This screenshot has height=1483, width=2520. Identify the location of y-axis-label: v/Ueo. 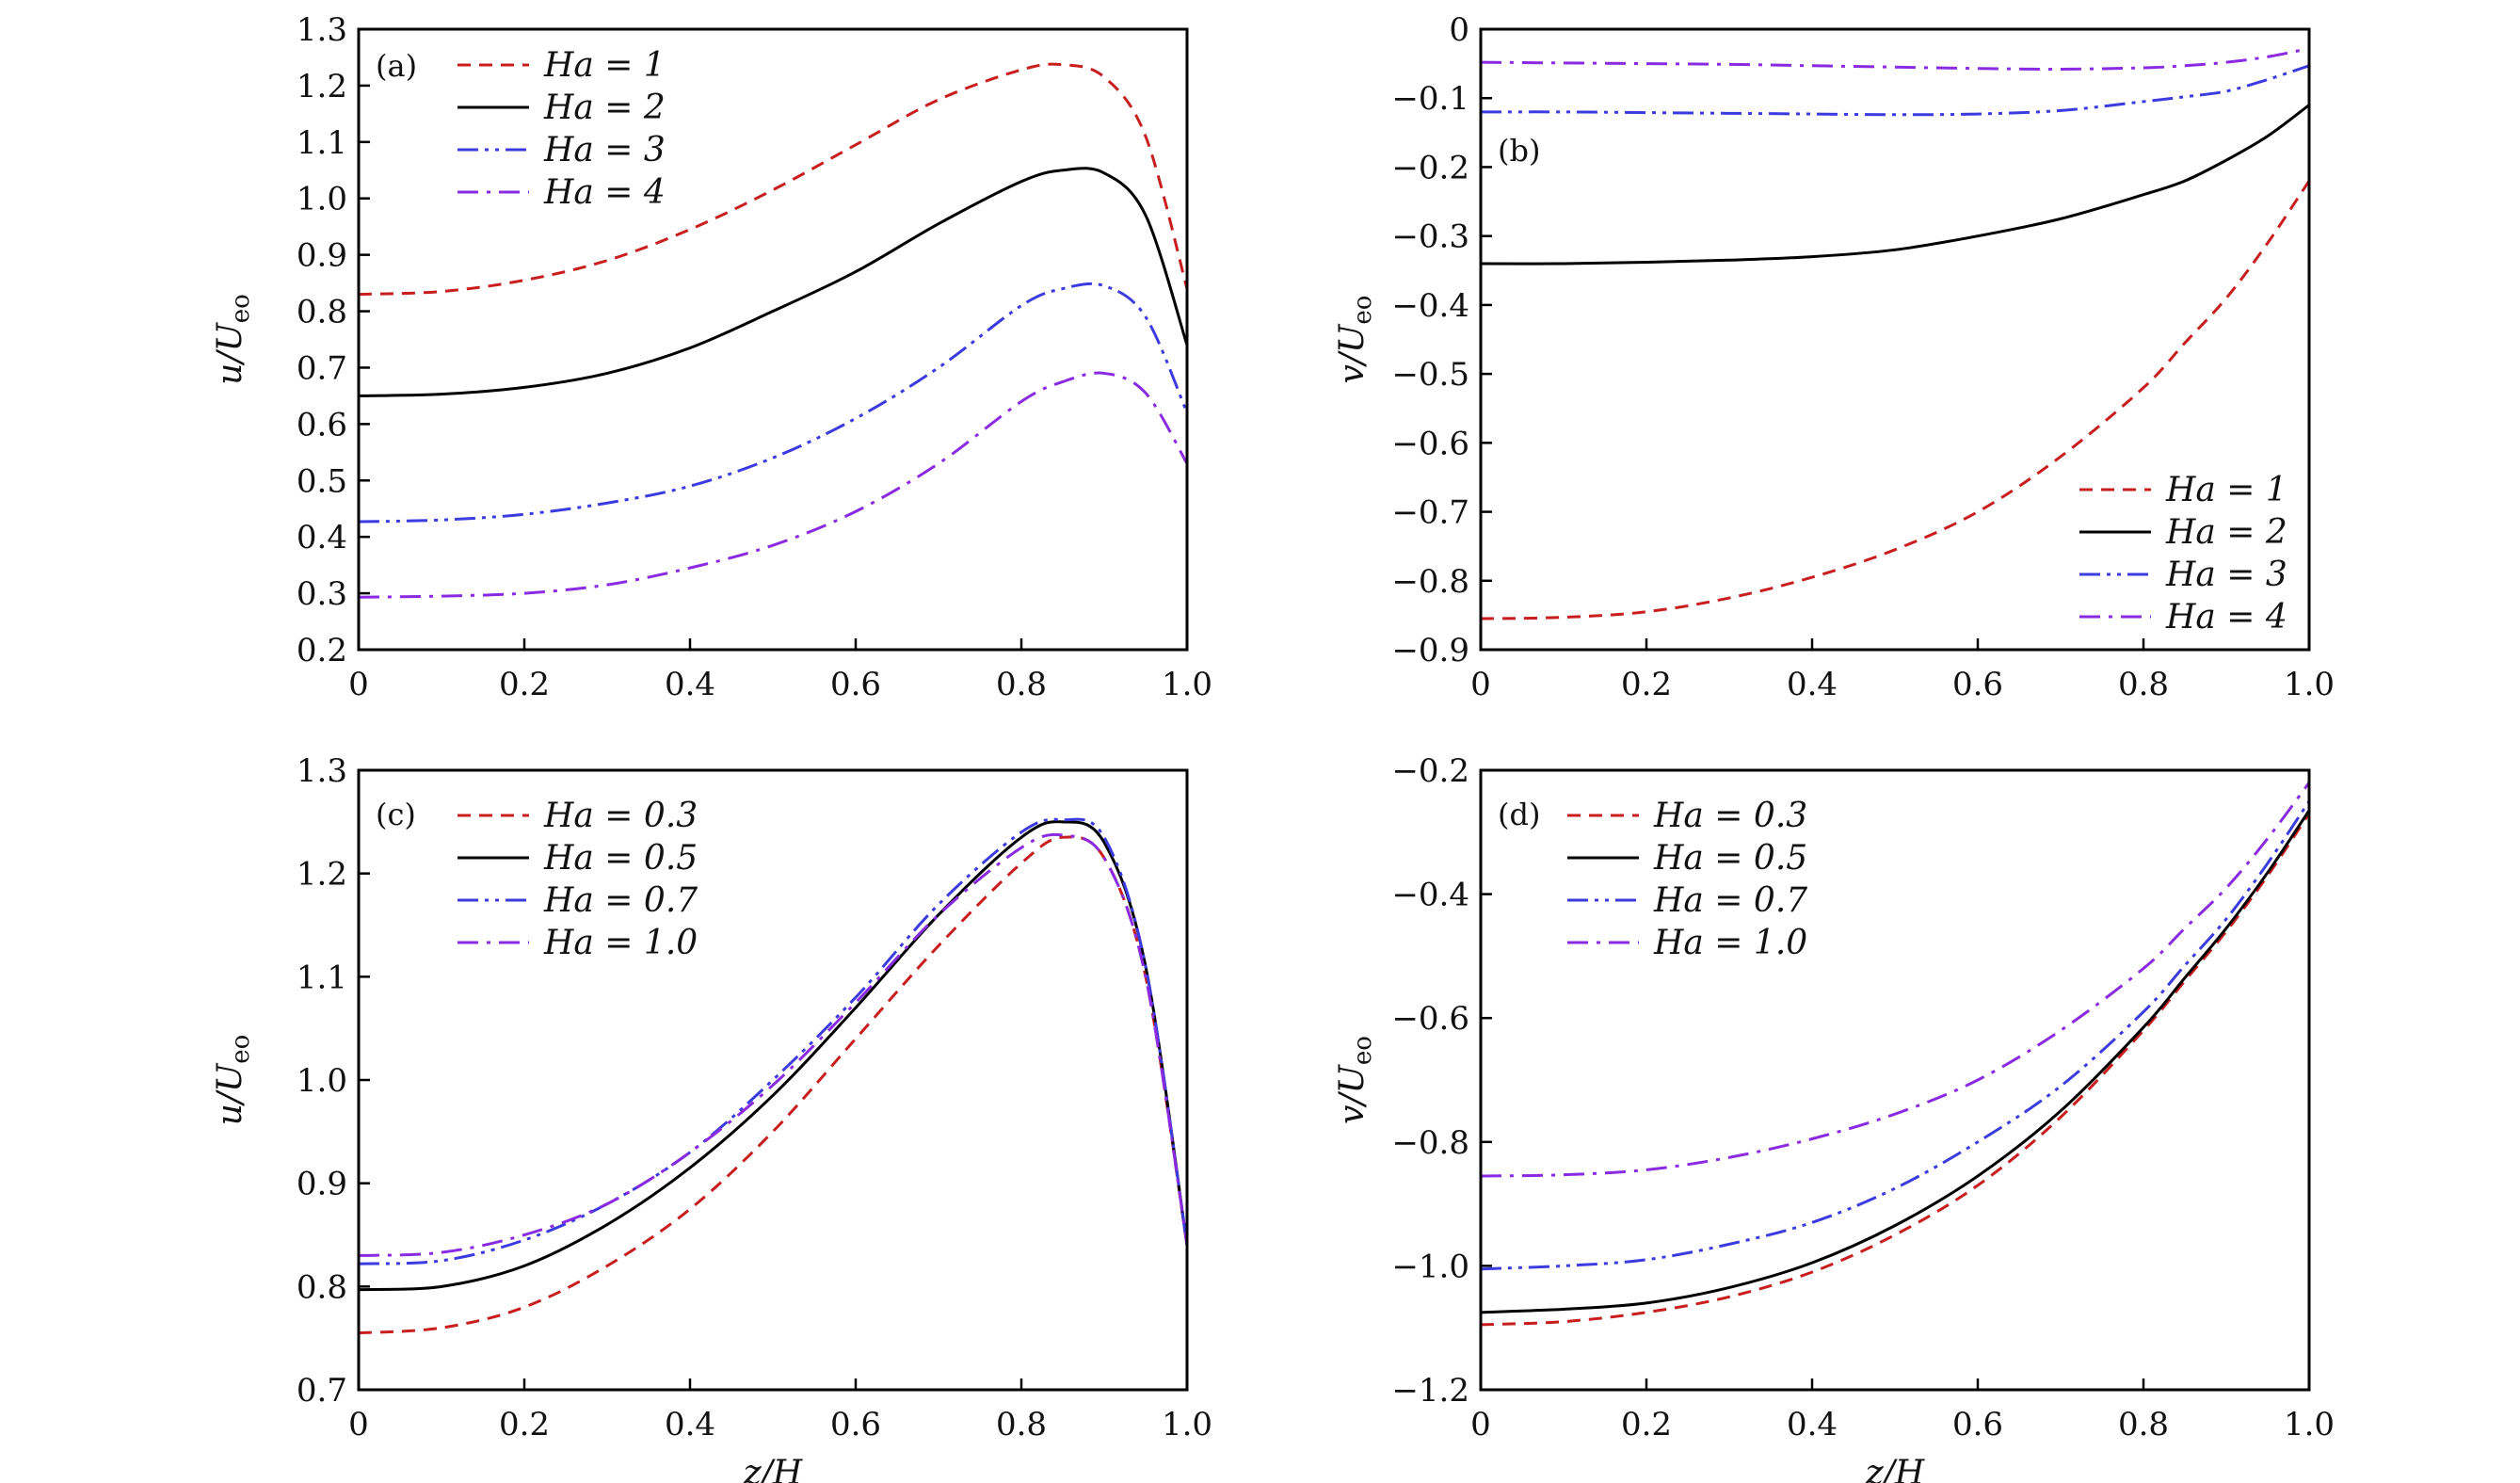
(1355, 1080).